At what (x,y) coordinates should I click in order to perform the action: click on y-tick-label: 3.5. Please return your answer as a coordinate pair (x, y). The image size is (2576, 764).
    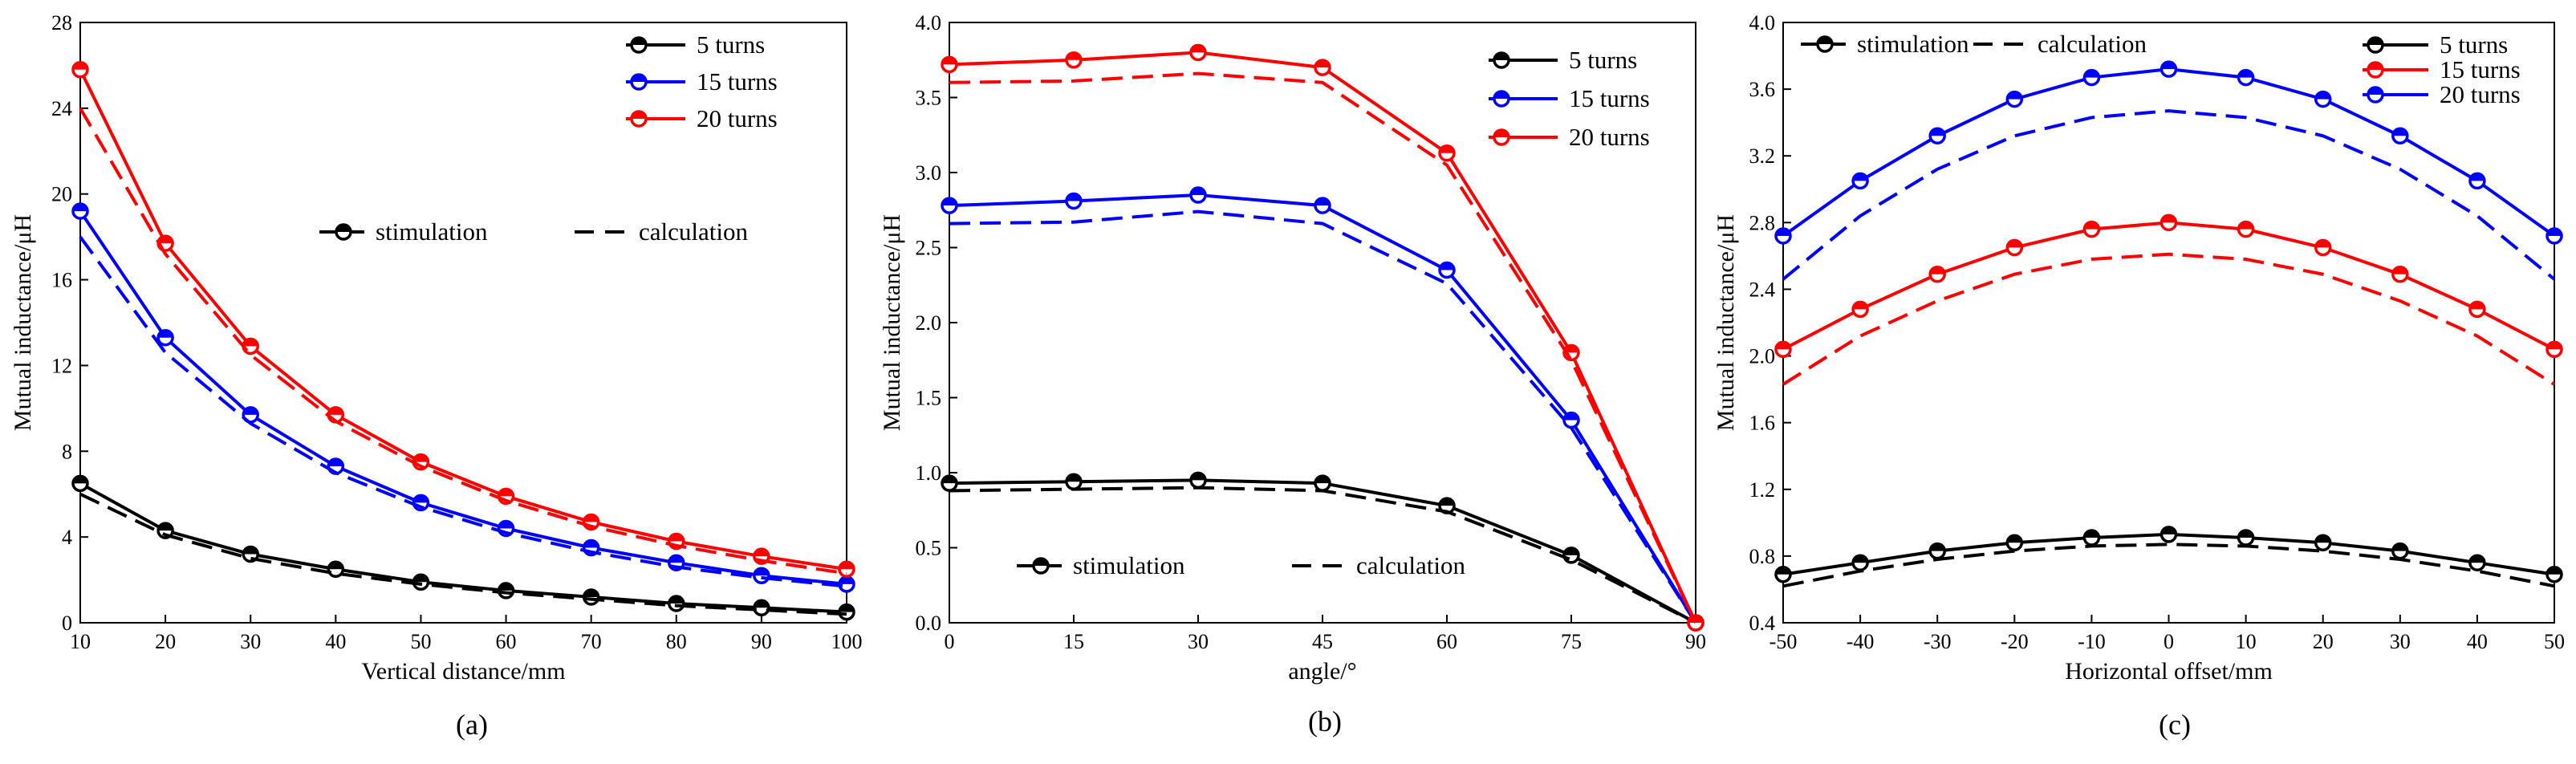
    Looking at the image, I should click on (929, 99).